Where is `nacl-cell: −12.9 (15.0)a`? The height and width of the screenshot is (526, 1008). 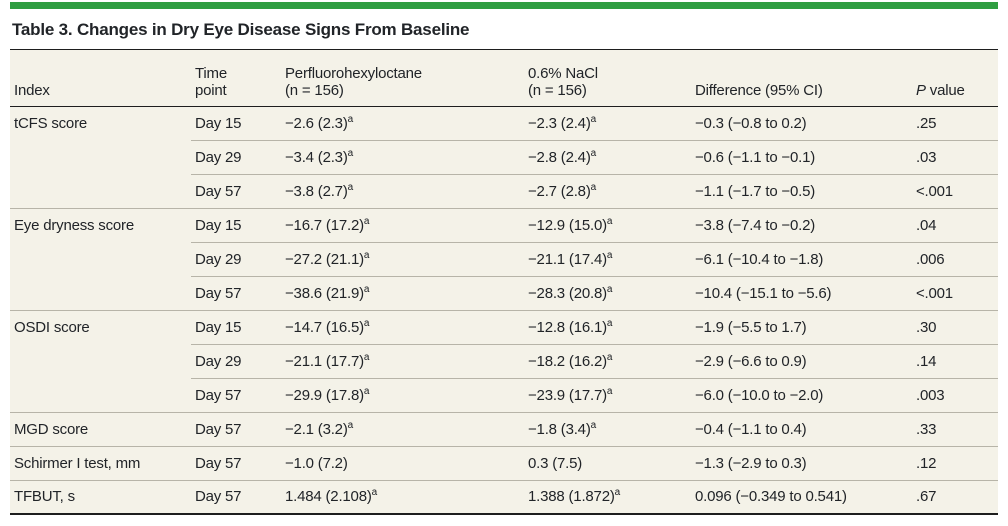
nacl-cell: −12.9 (15.0)a is located at coordinates (607, 224).